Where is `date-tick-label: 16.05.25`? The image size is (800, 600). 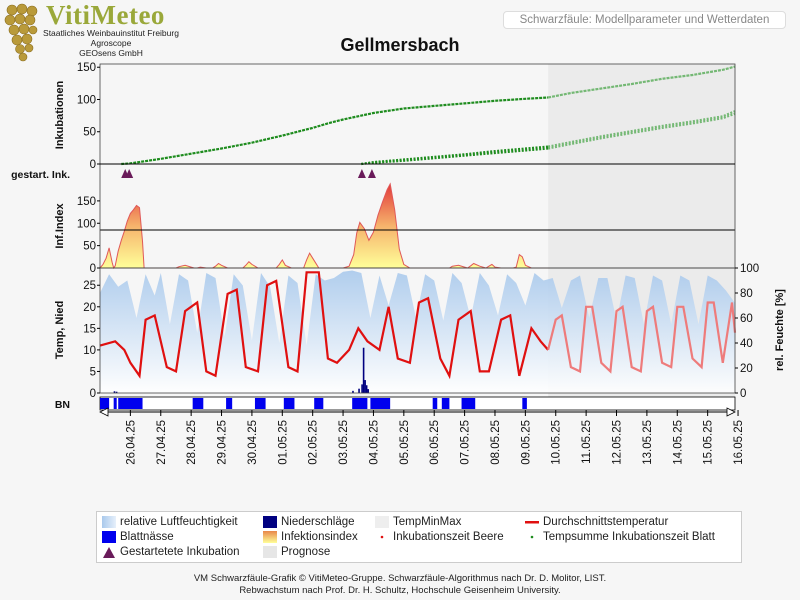
date-tick-label: 16.05.25 is located at coordinates (739, 442).